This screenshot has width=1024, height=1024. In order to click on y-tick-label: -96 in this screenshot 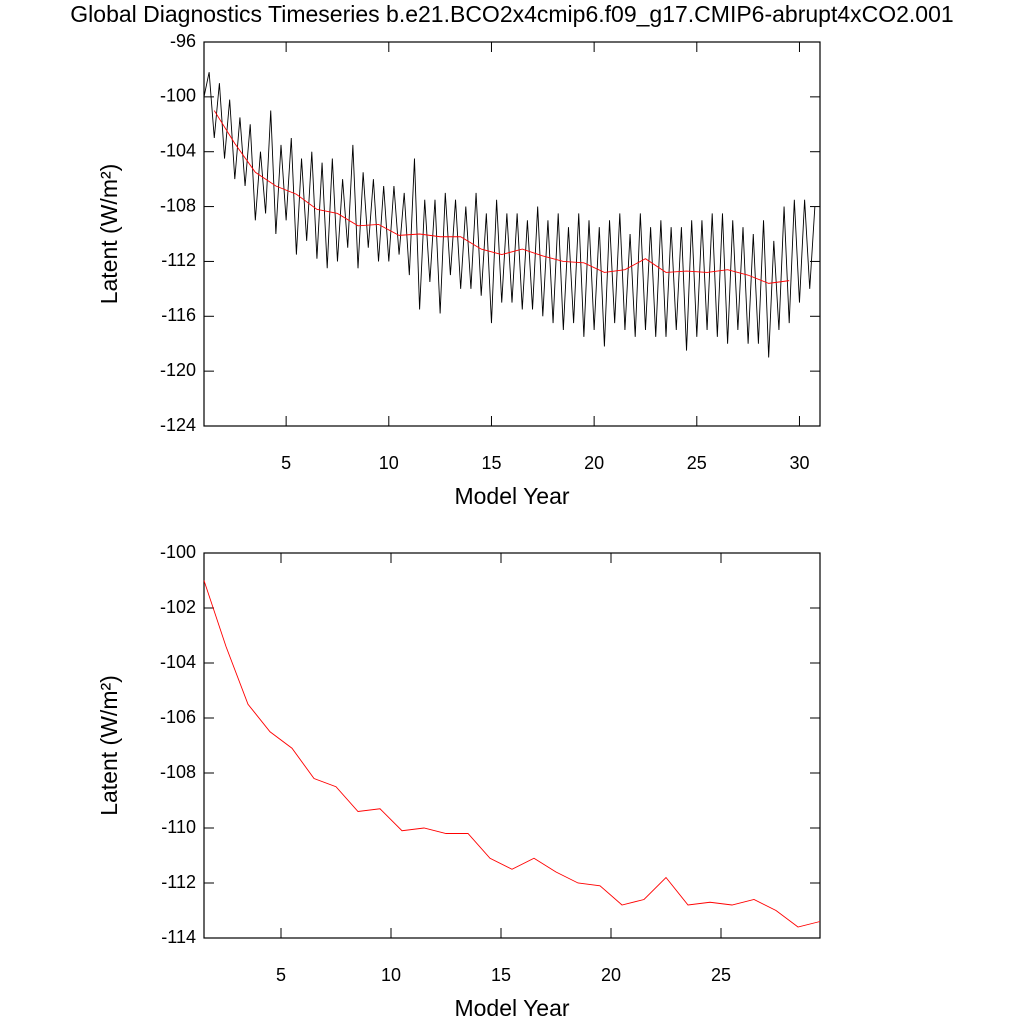, I will do `click(183, 41)`.